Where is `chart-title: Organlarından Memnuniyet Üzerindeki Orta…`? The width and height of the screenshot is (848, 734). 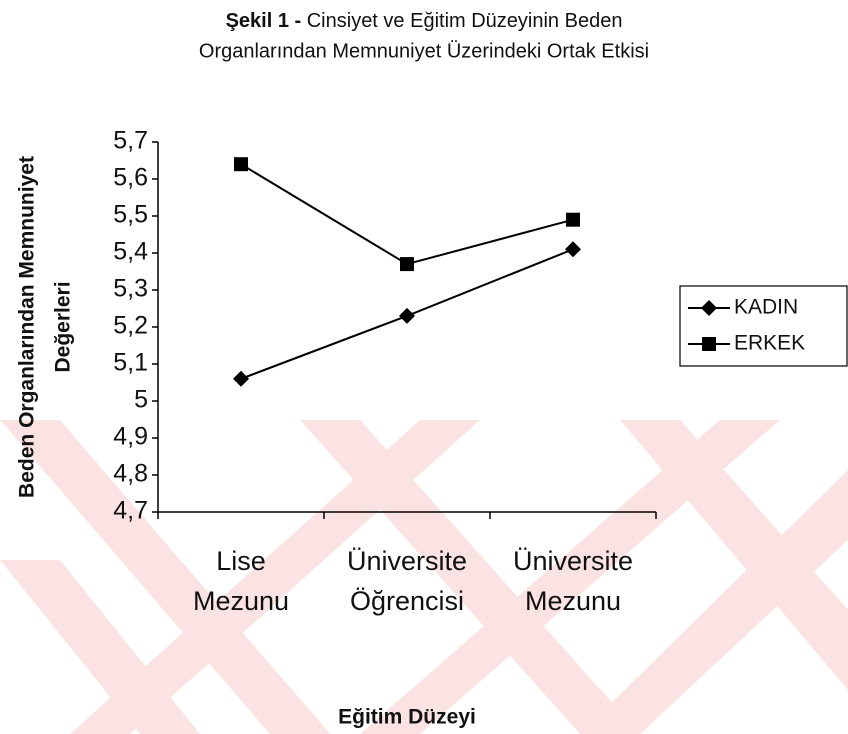
chart-title: Organlarından Memnuniyet Üzerindeki Orta… is located at coordinates (424, 51).